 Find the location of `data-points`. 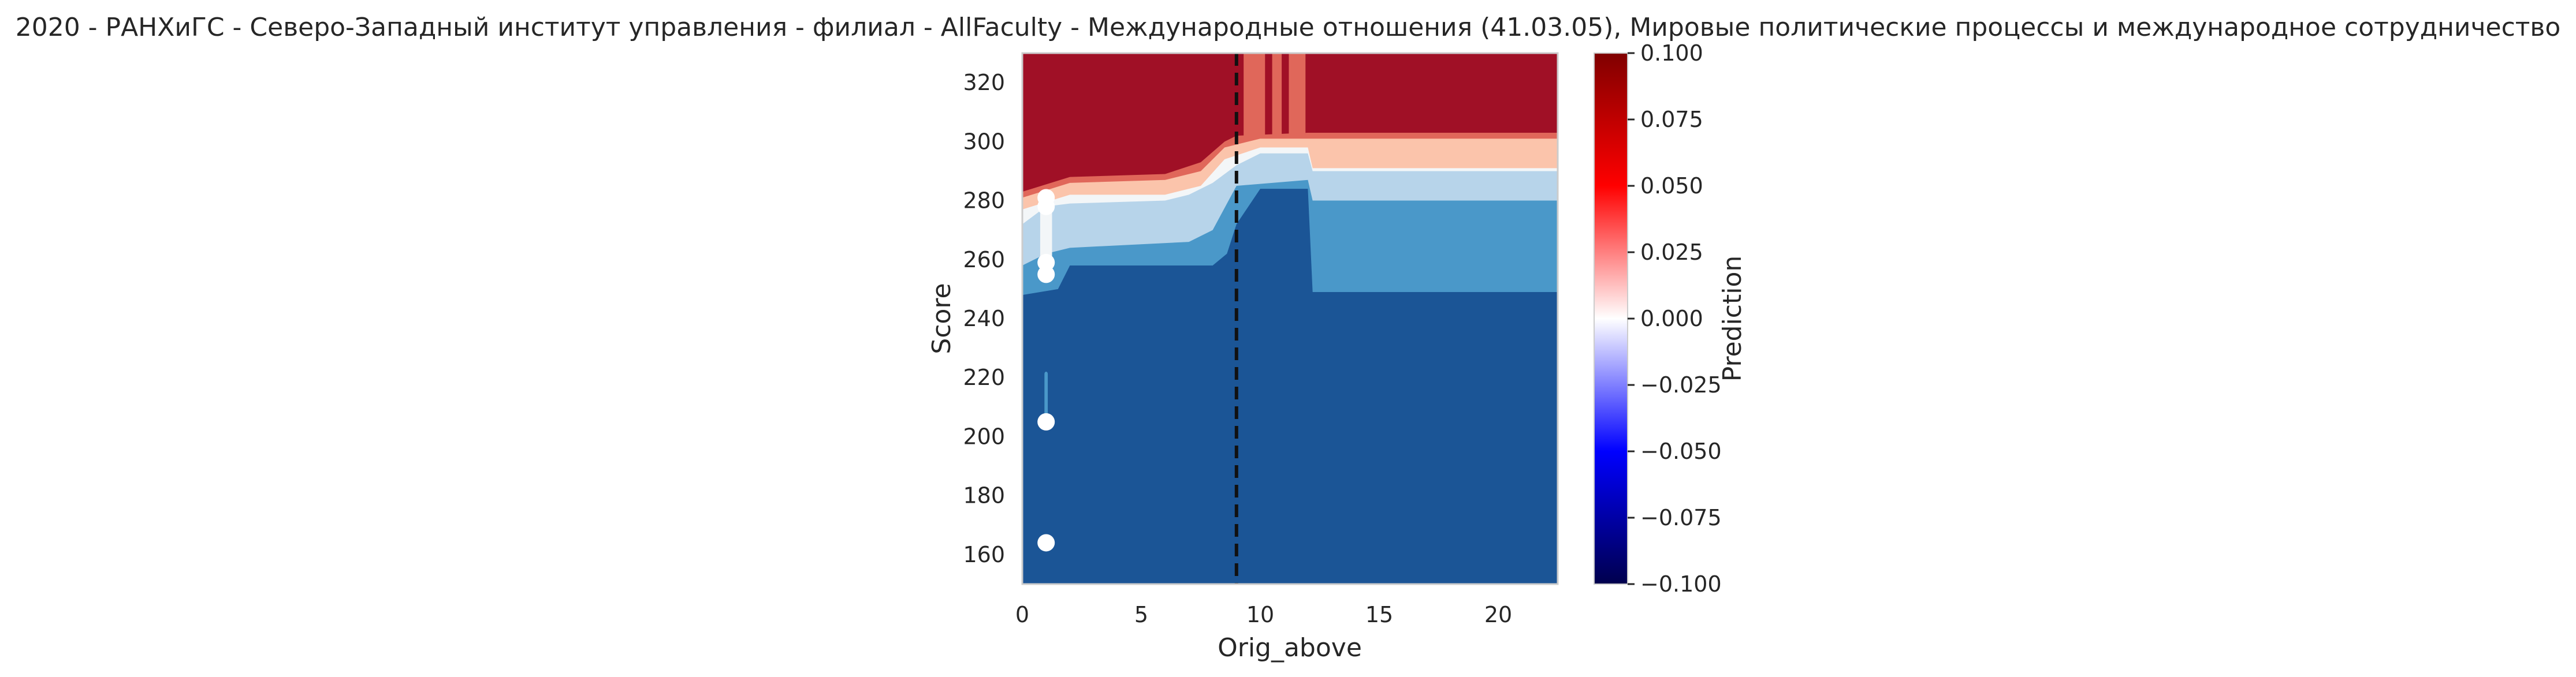

data-points is located at coordinates (1046, 370).